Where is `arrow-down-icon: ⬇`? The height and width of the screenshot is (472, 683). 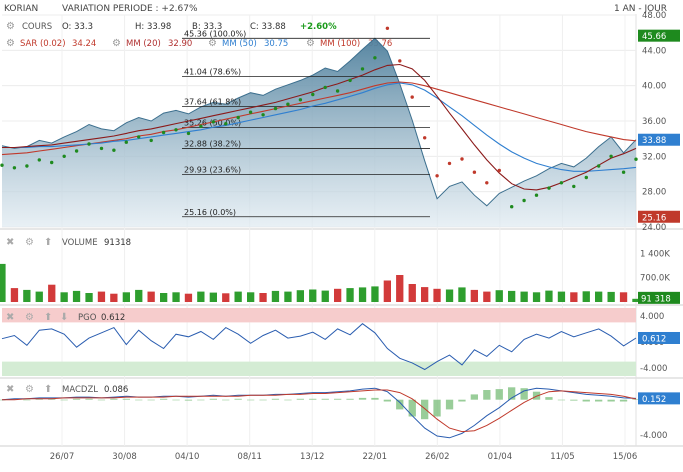 arrow-down-icon: ⬇ is located at coordinates (64, 317).